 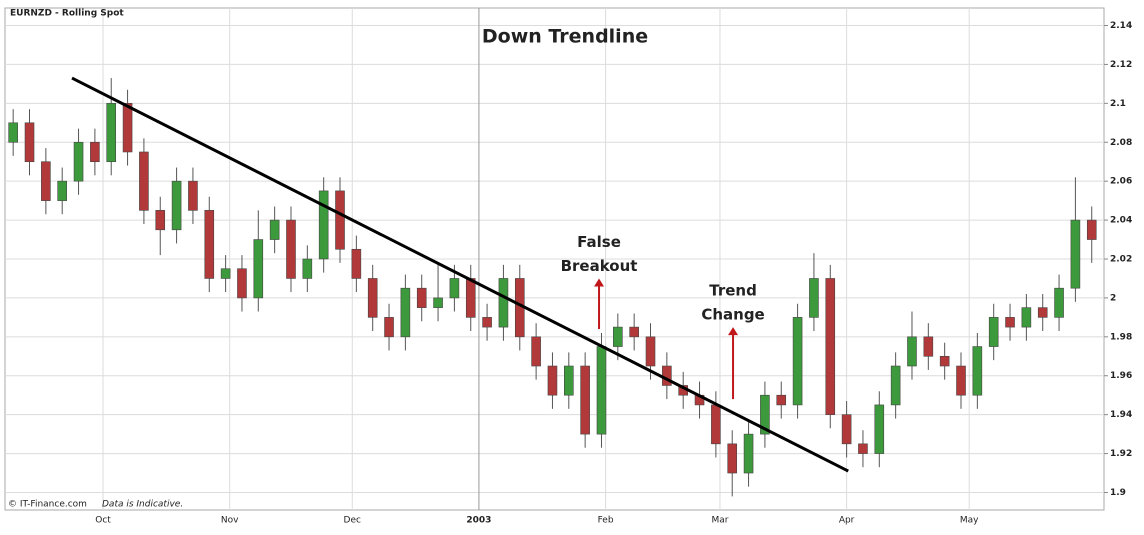 I want to click on y-tick-label: 2.06, so click(x=1121, y=182).